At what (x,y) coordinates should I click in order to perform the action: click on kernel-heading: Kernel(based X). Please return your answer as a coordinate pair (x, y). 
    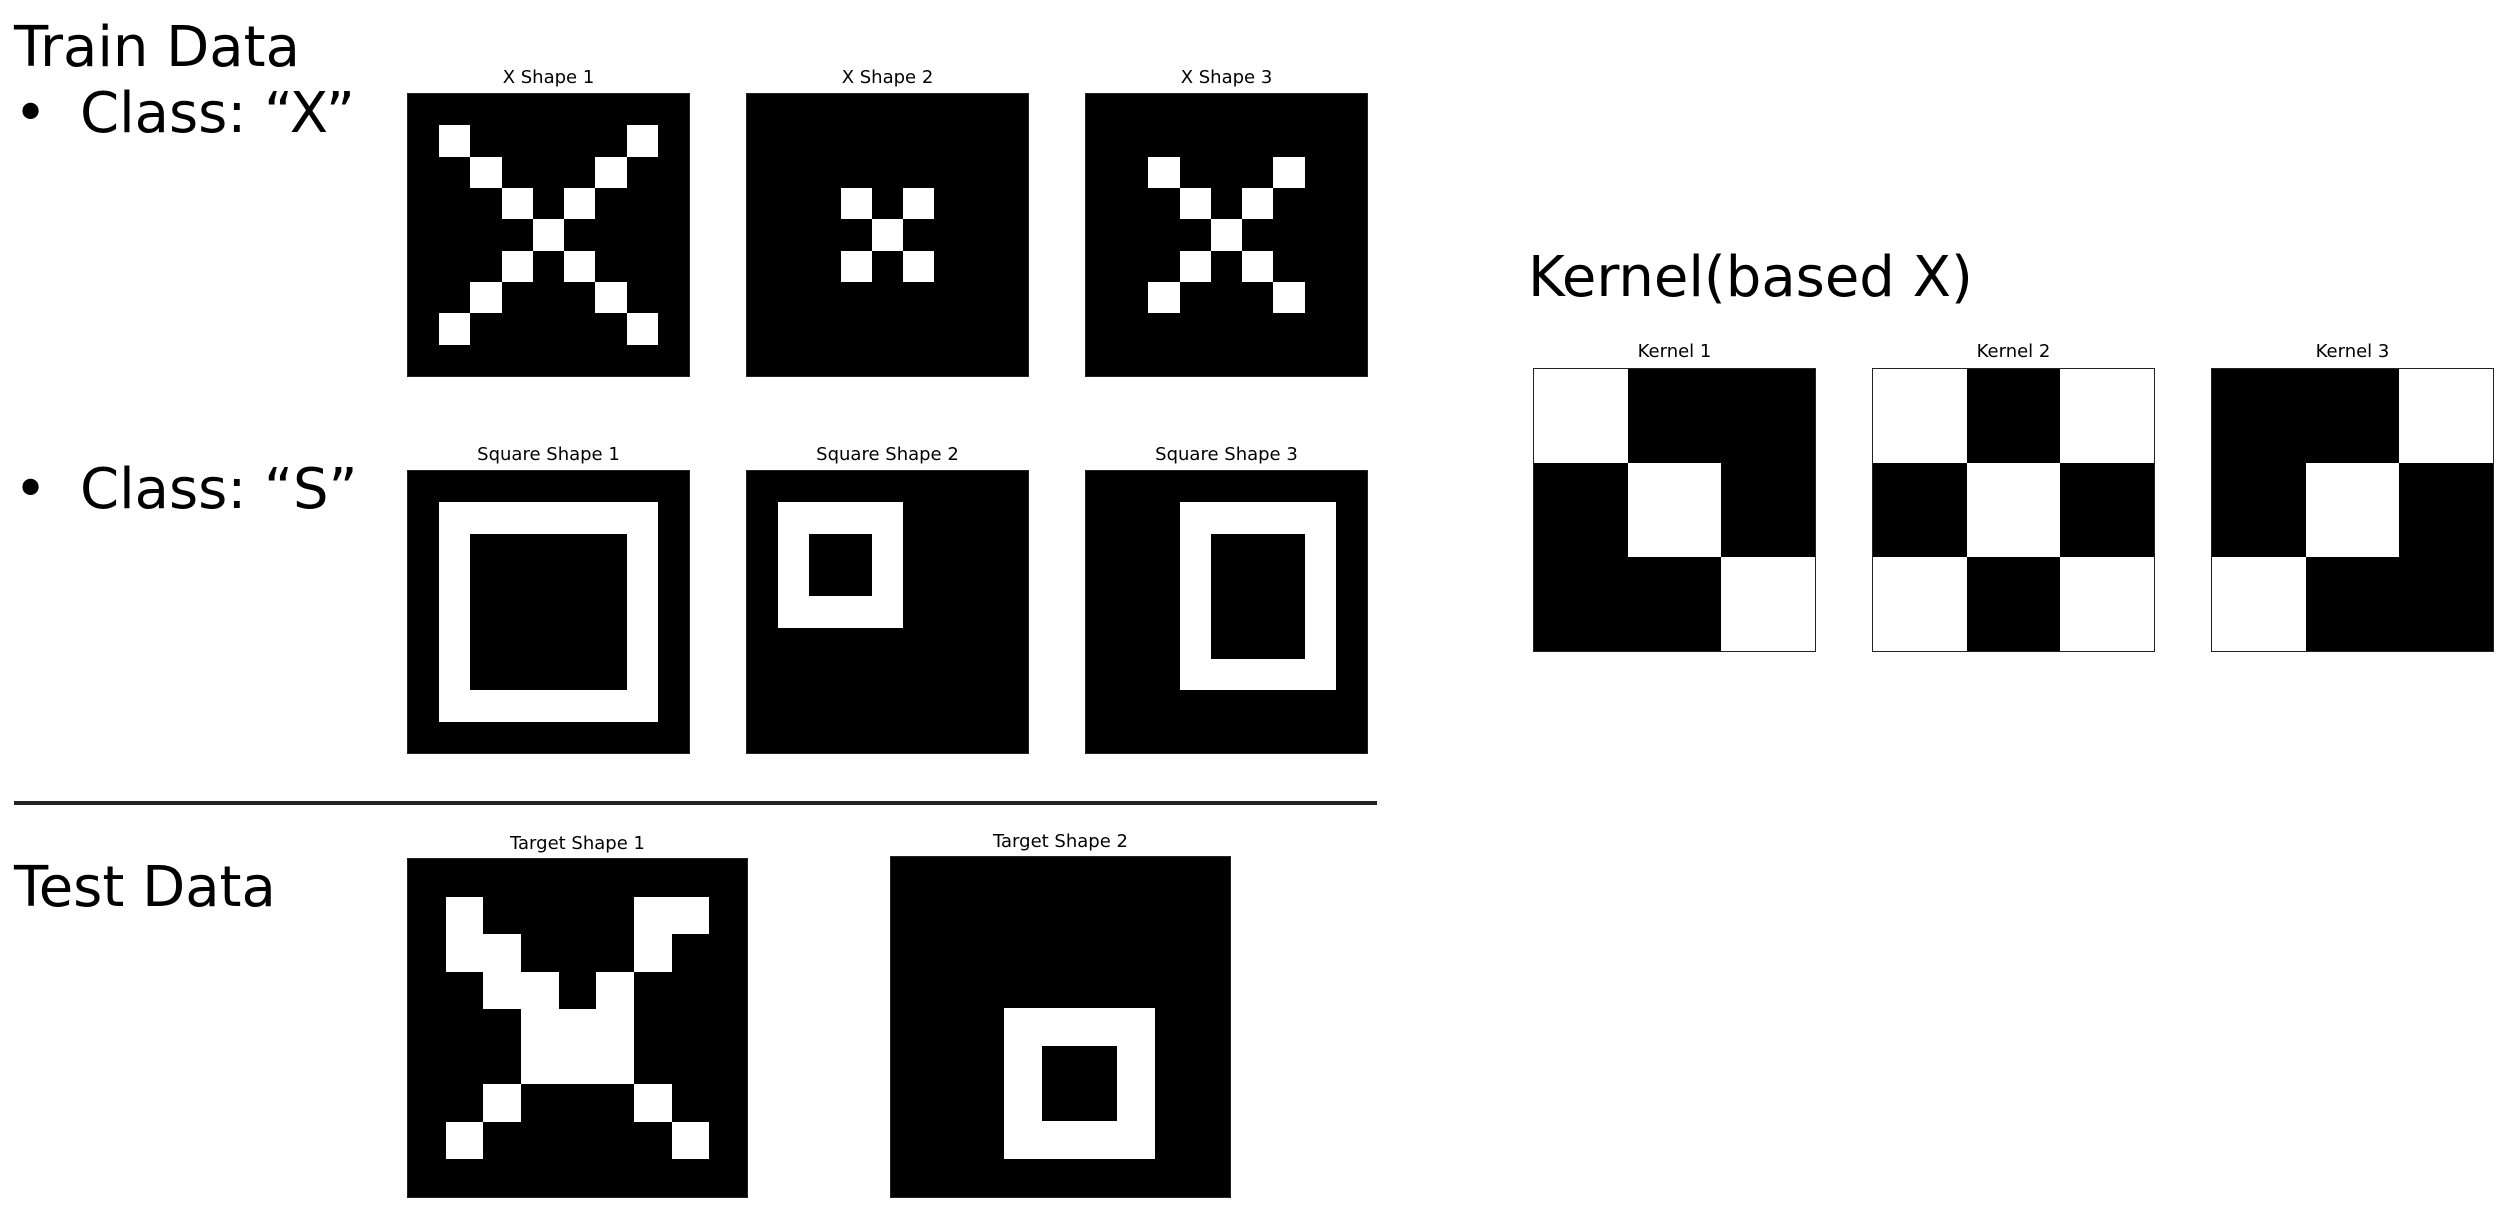
    Looking at the image, I should click on (1750, 277).